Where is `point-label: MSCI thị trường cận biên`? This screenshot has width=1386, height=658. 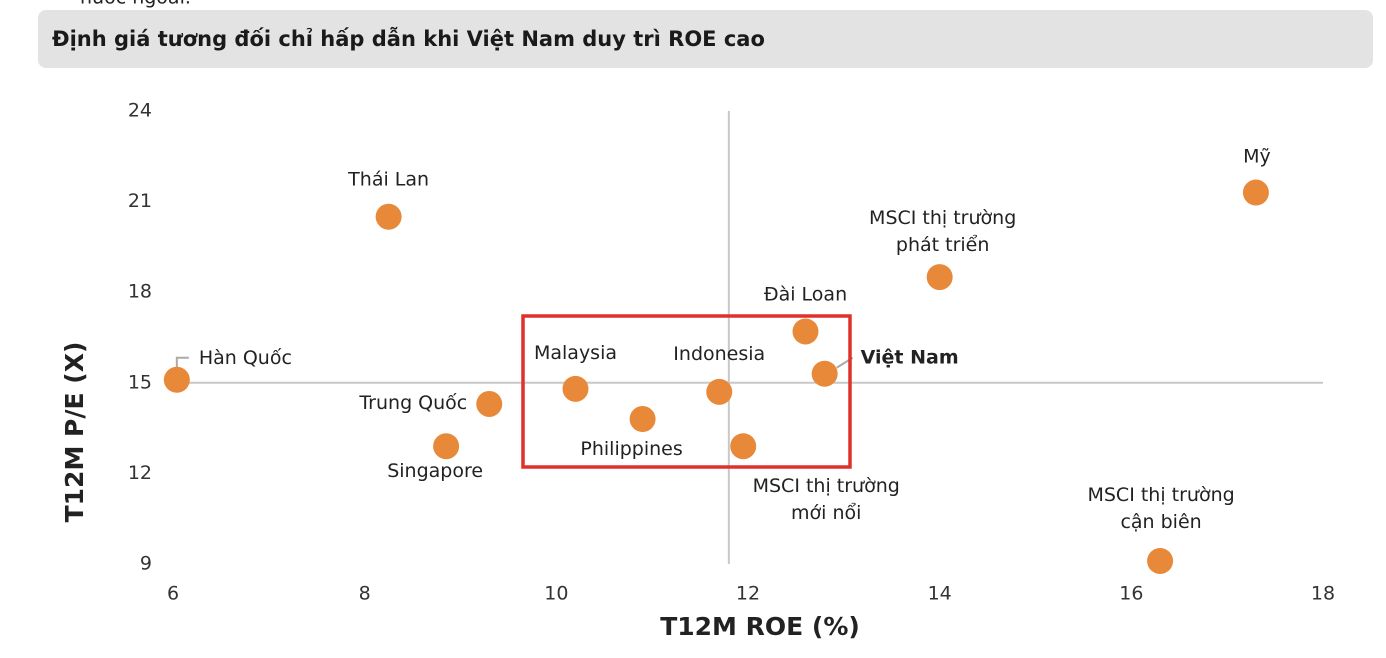
point-label: MSCI thị trường cận biên is located at coordinates (1160, 507).